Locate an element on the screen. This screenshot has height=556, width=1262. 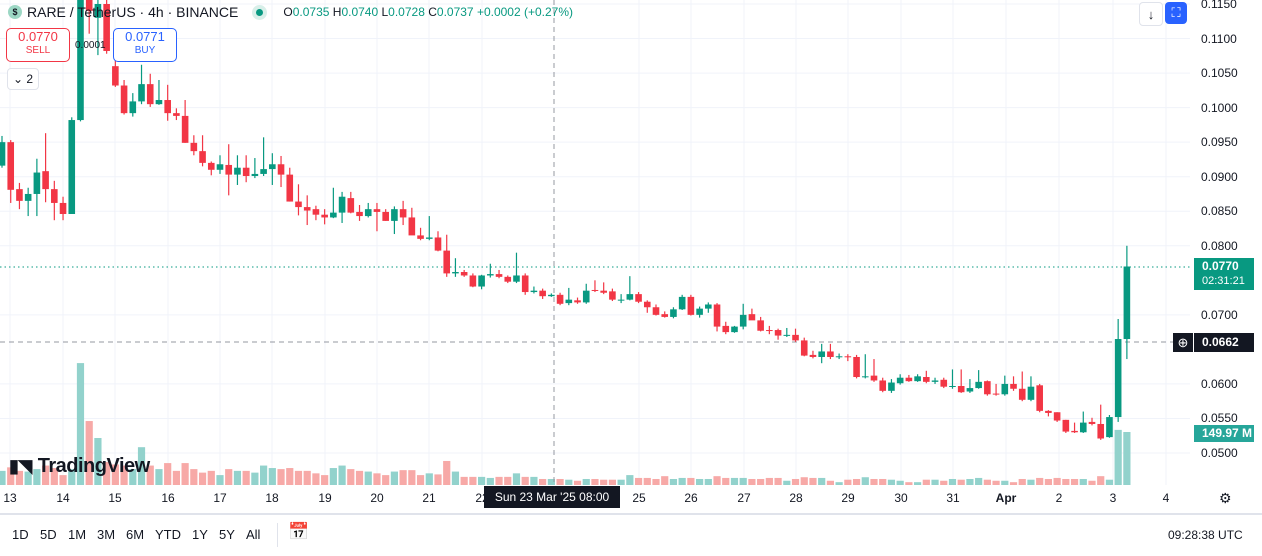
crosshair-time-label: Sun 23 Mar '25 08:00 is located at coordinates (552, 497).